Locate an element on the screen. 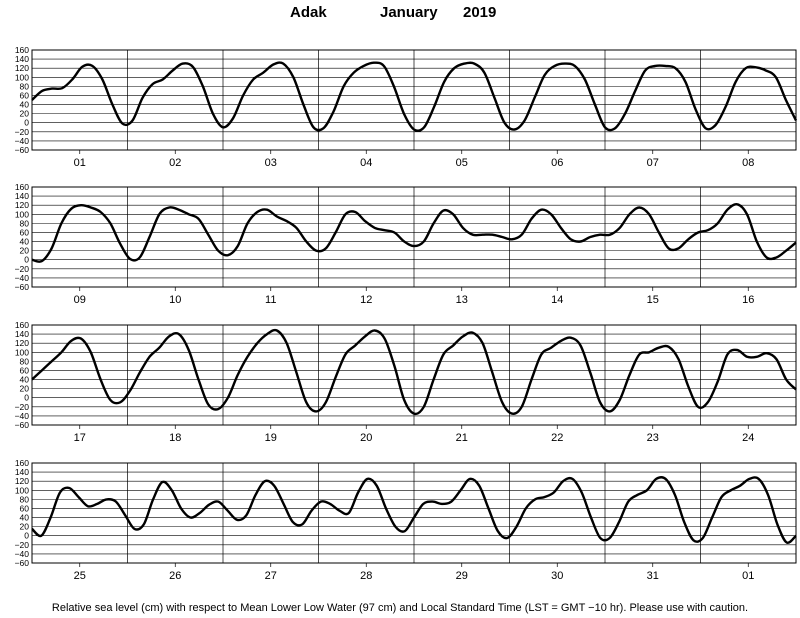 This screenshot has height=618, width=800. day-label: 31 is located at coordinates (653, 576).